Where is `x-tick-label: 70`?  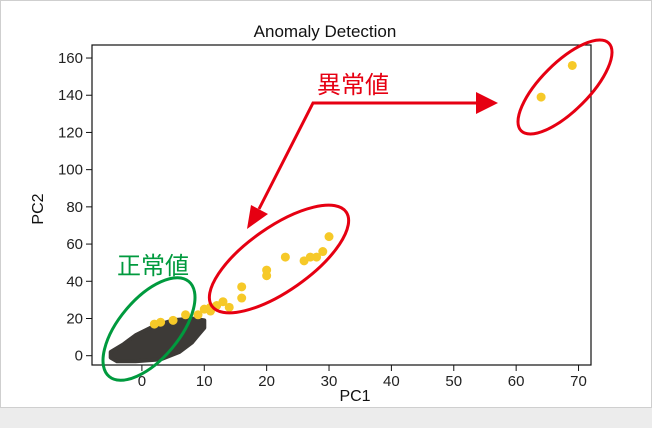
x-tick-label: 70 is located at coordinates (578, 381).